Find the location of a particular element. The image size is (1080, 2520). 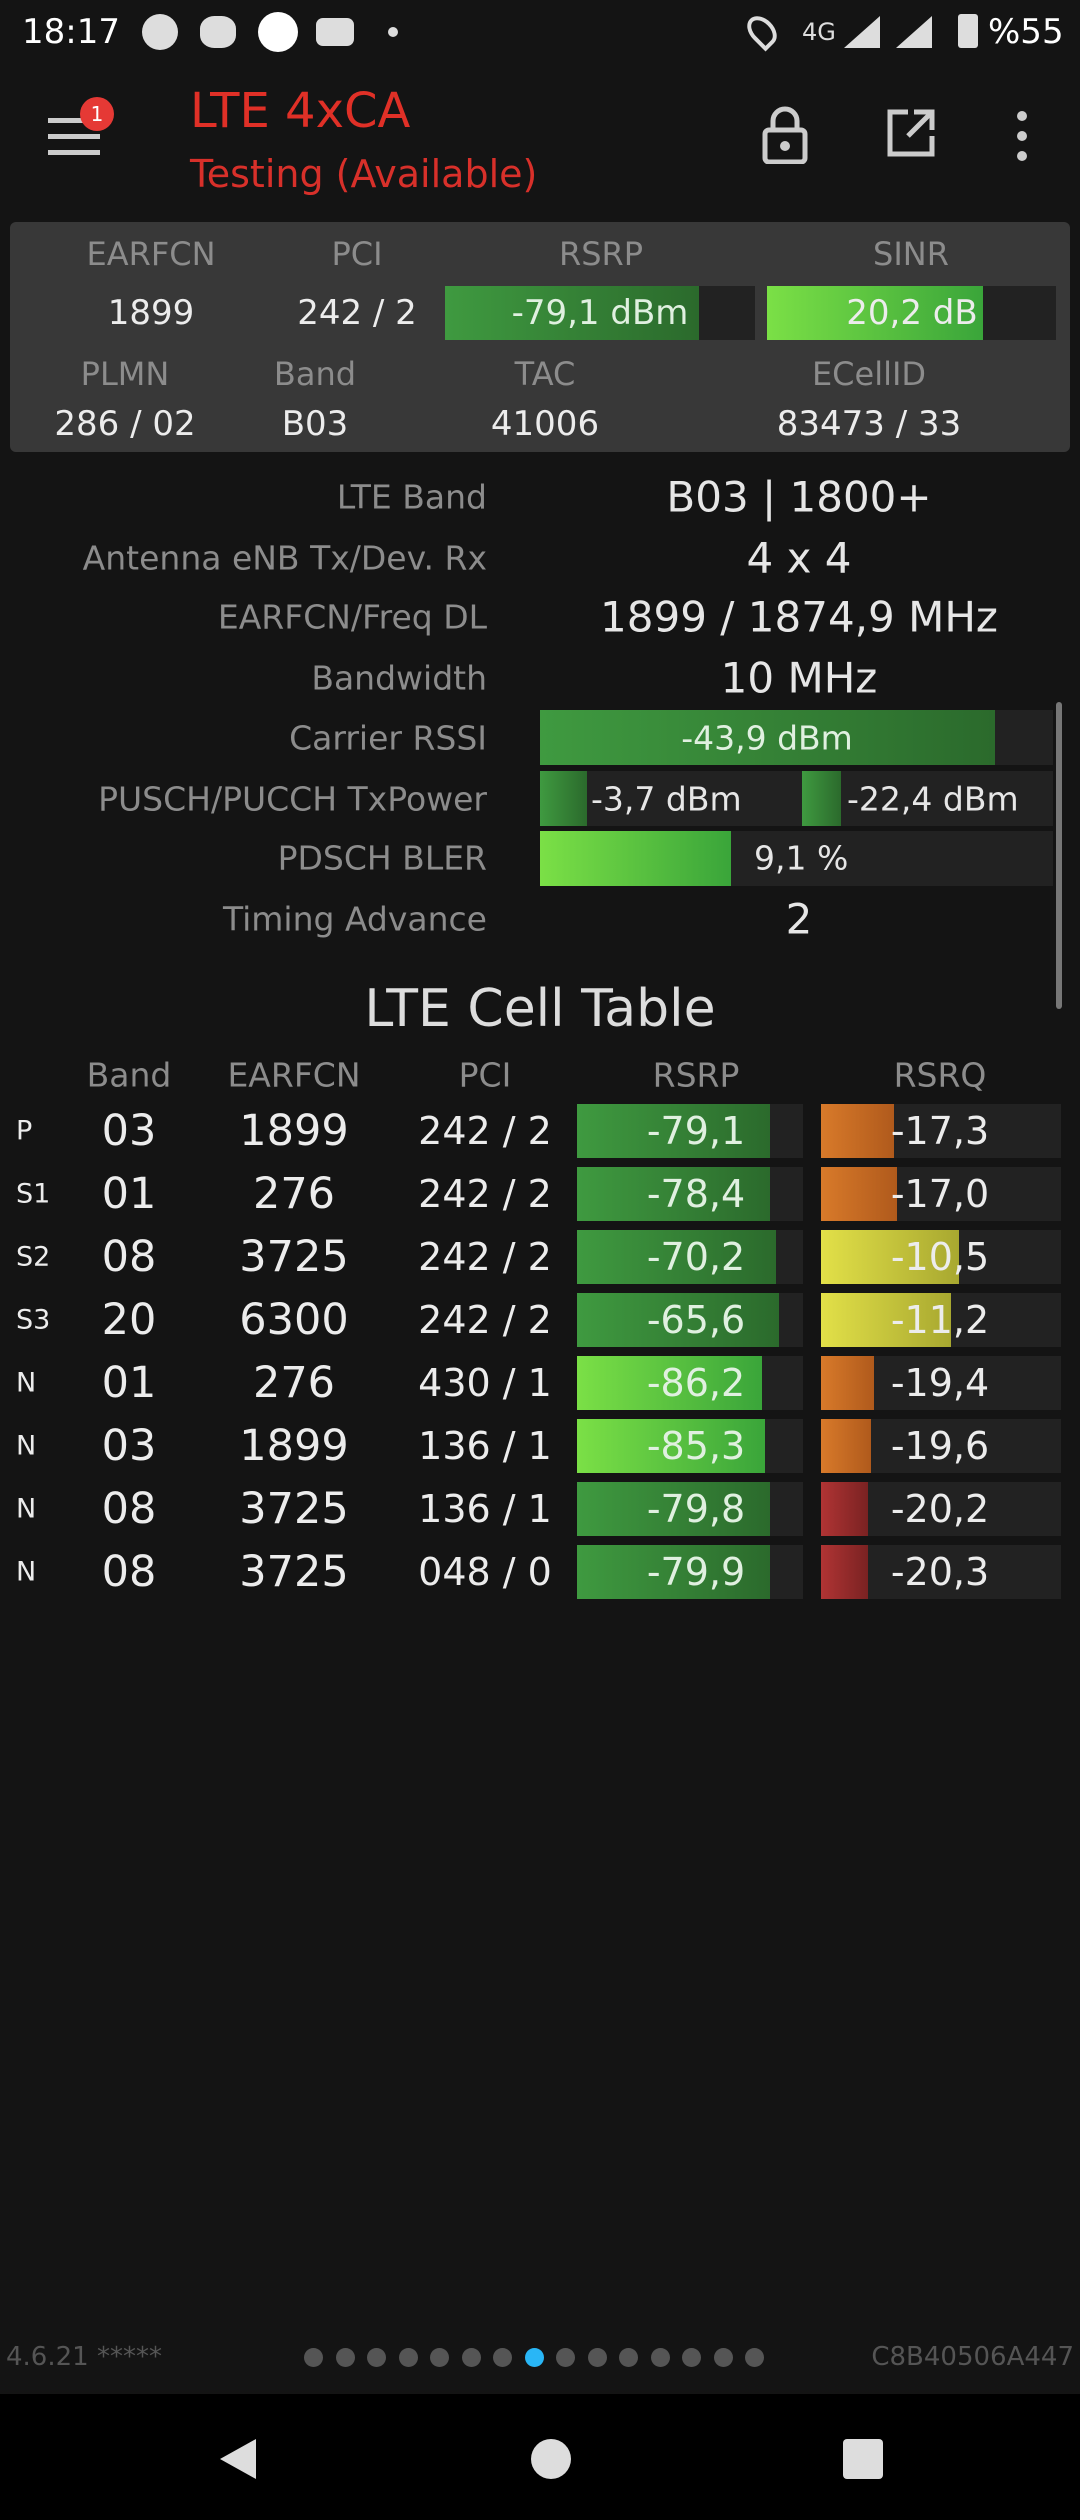

cell-rsrq: -11,2 is located at coordinates (940, 1320).